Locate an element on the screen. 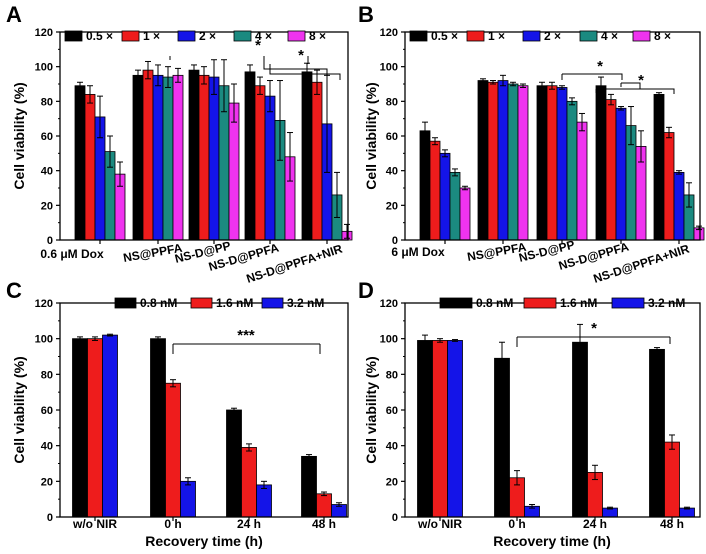  panel-letter: D is located at coordinates (366, 290).